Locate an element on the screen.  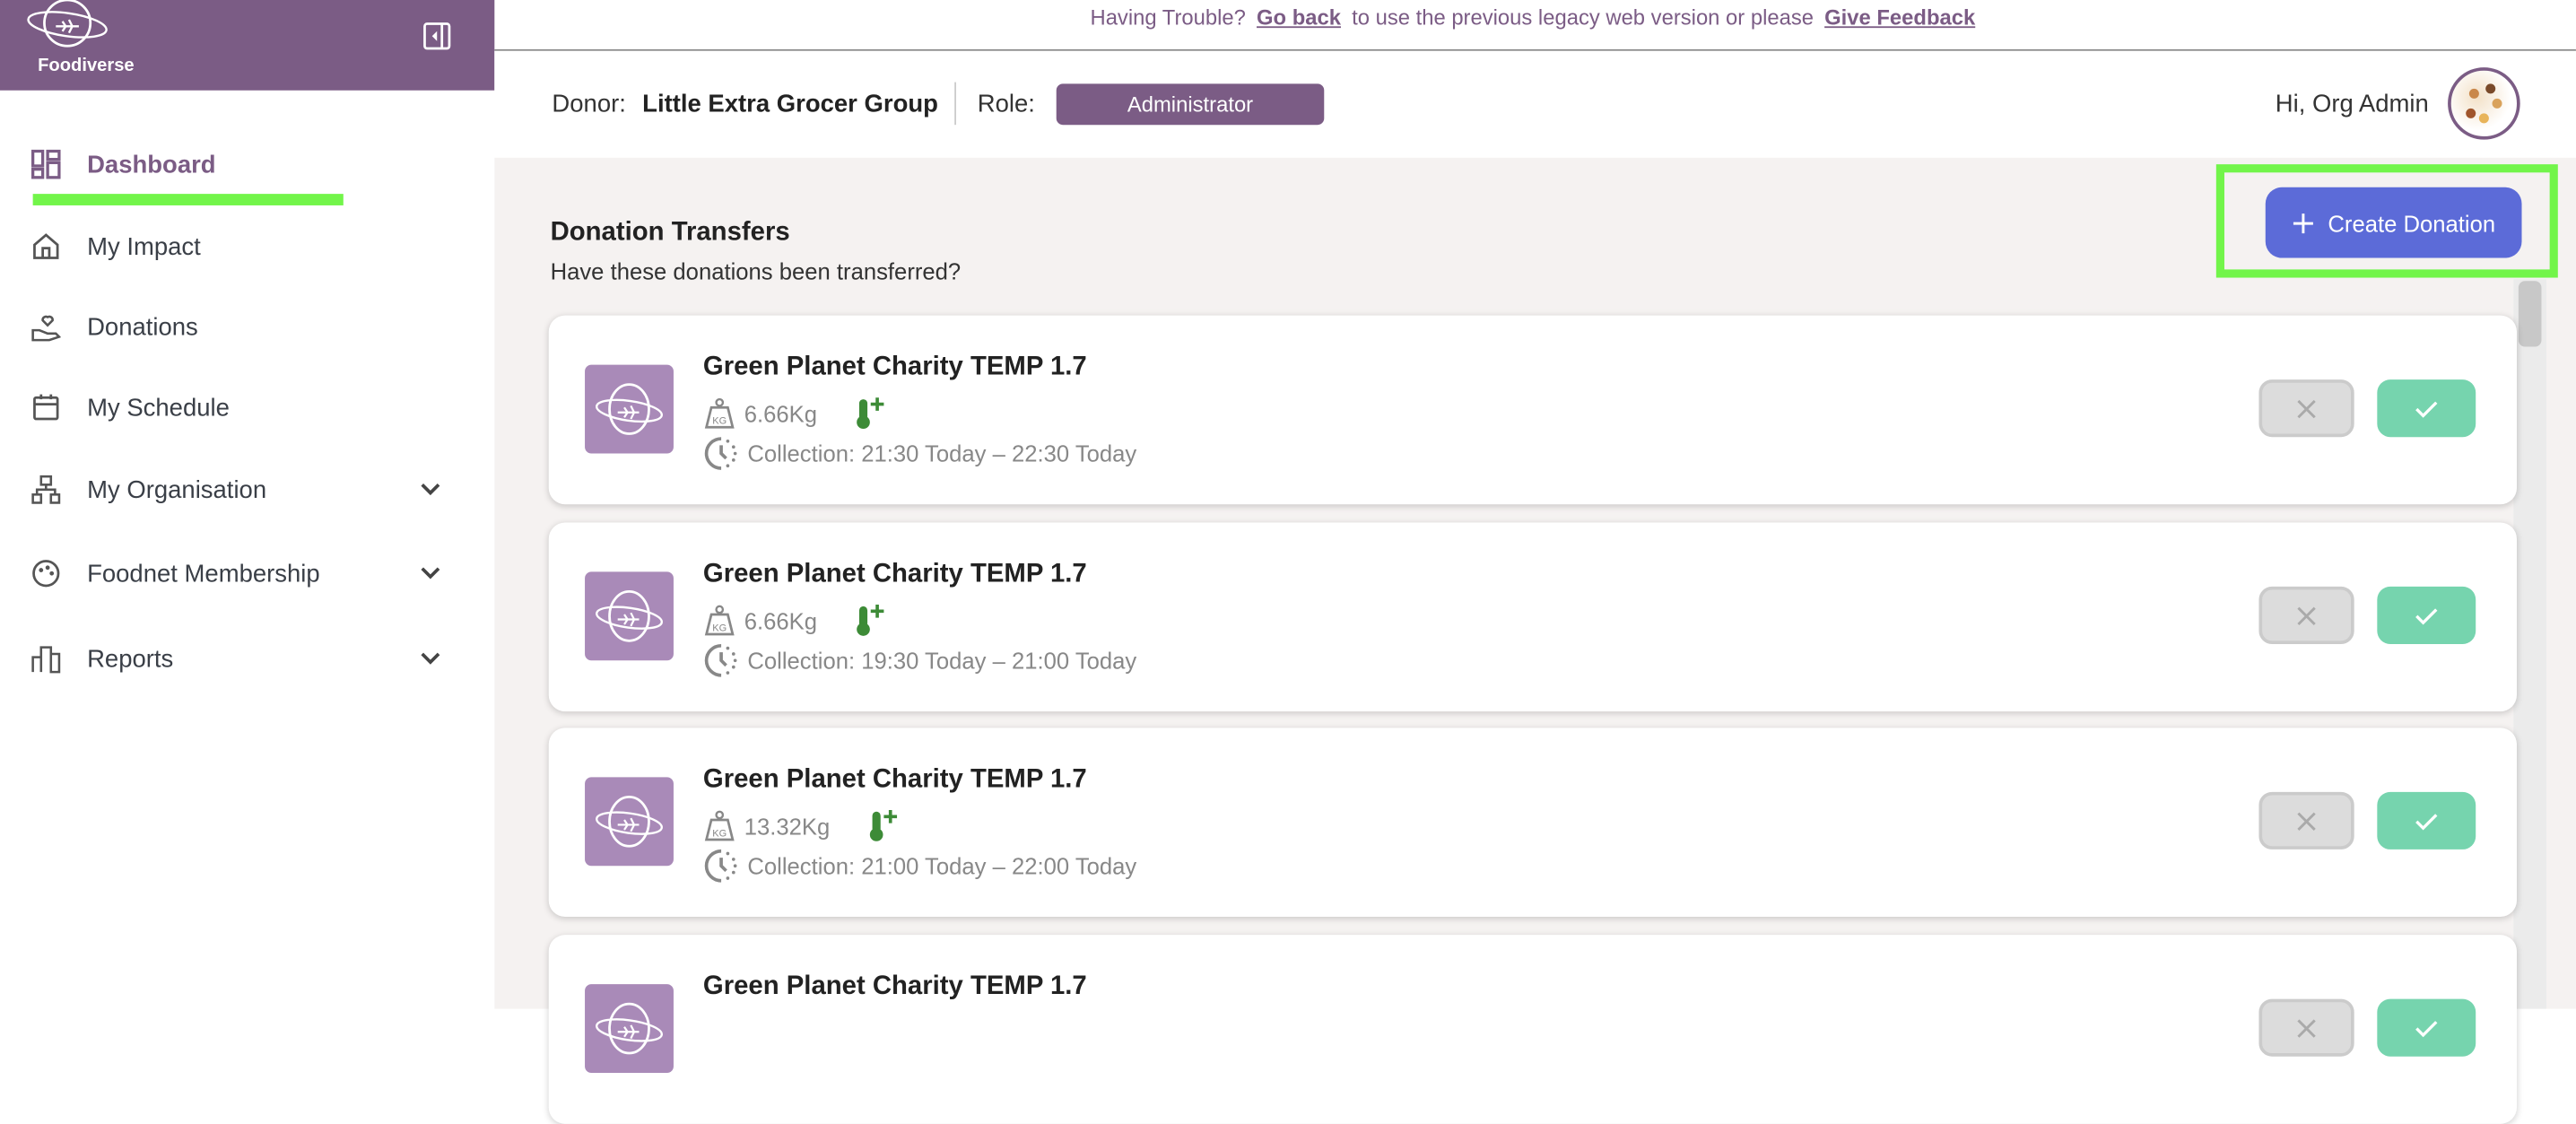
section-subtitle: Have these donations been transferred? is located at coordinates (756, 270).